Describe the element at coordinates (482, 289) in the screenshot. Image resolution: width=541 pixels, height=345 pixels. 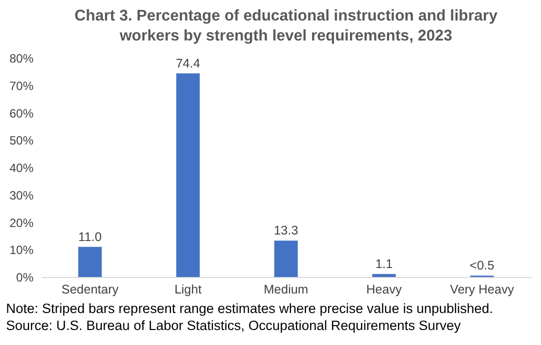
I see `x-tick-label: Very Heavy` at that location.